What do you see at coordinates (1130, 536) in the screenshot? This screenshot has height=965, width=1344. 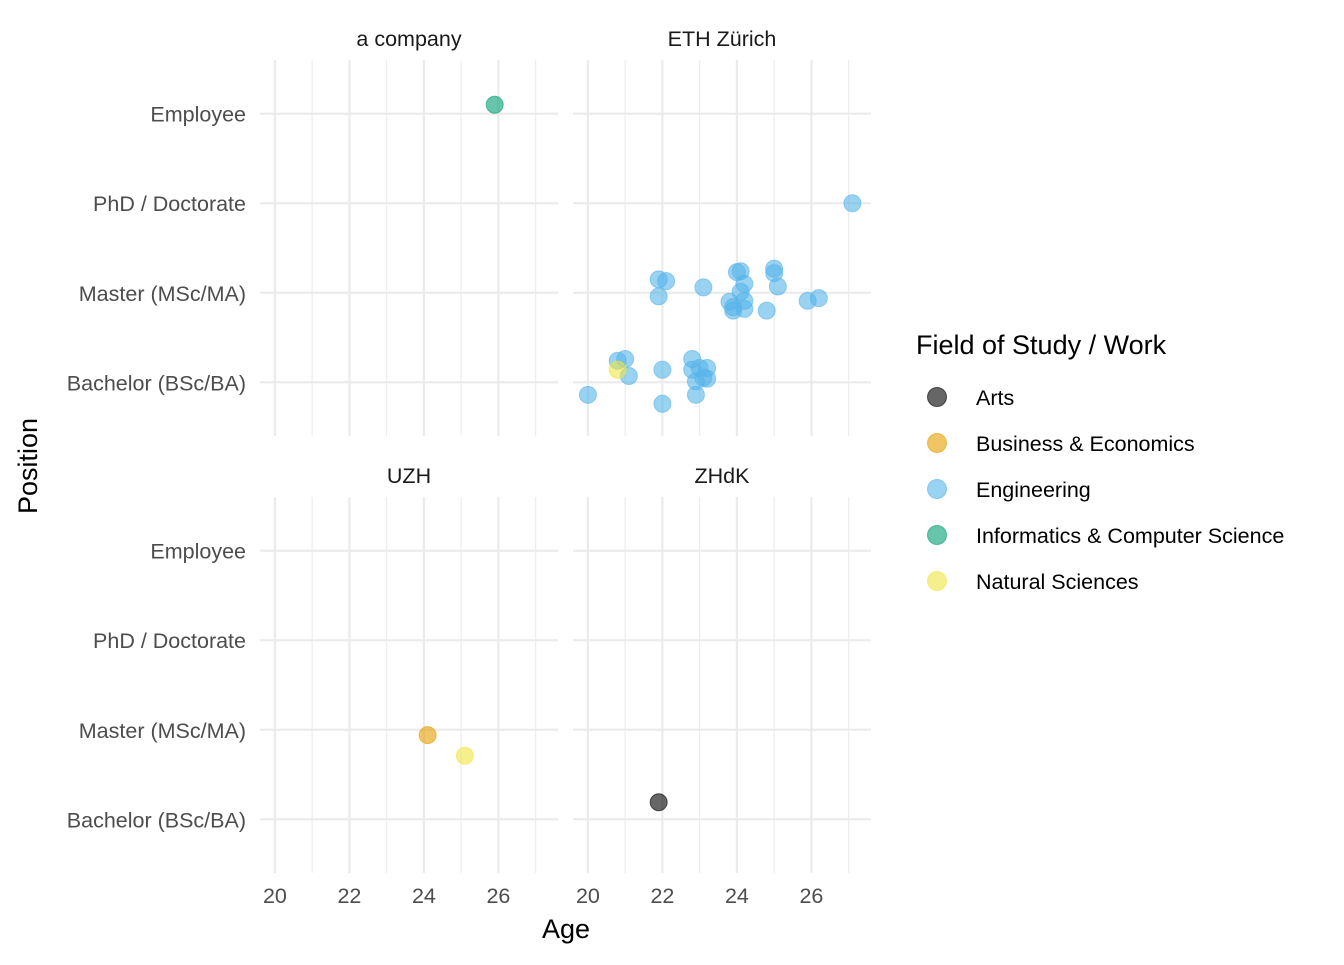 I see `legend-label: Informatics & Computer Science` at bounding box center [1130, 536].